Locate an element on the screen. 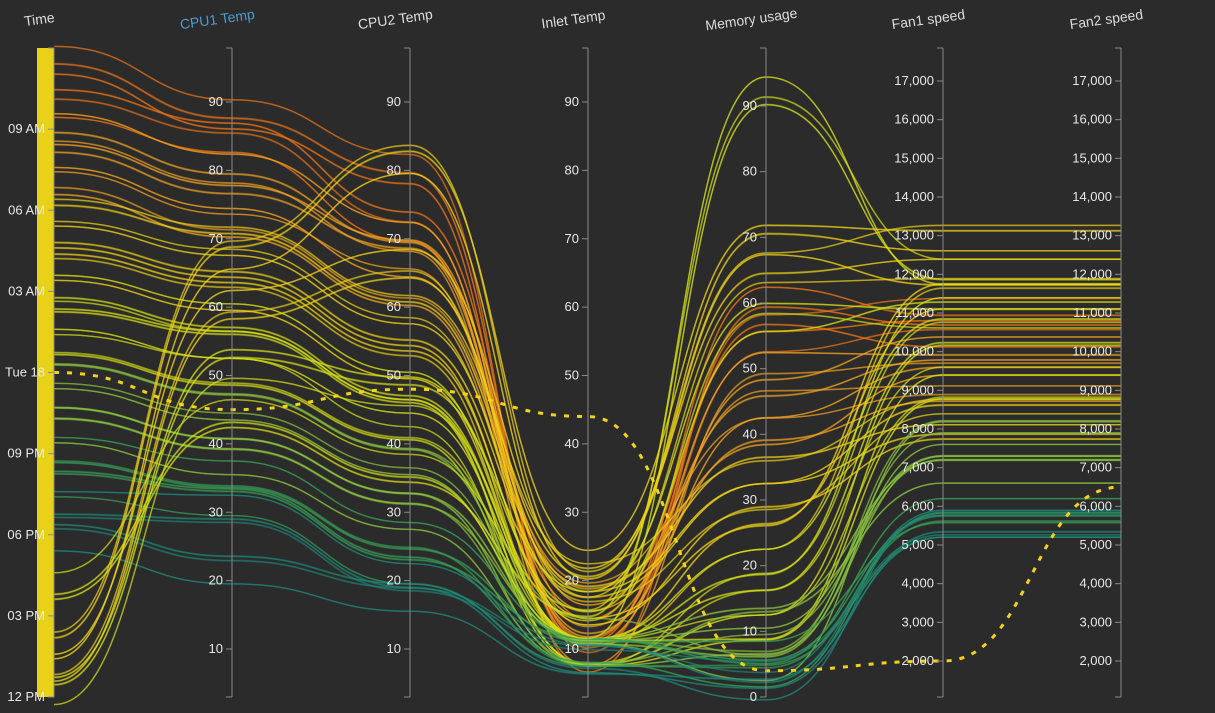  tick-label: 4,000 is located at coordinates (917, 583).